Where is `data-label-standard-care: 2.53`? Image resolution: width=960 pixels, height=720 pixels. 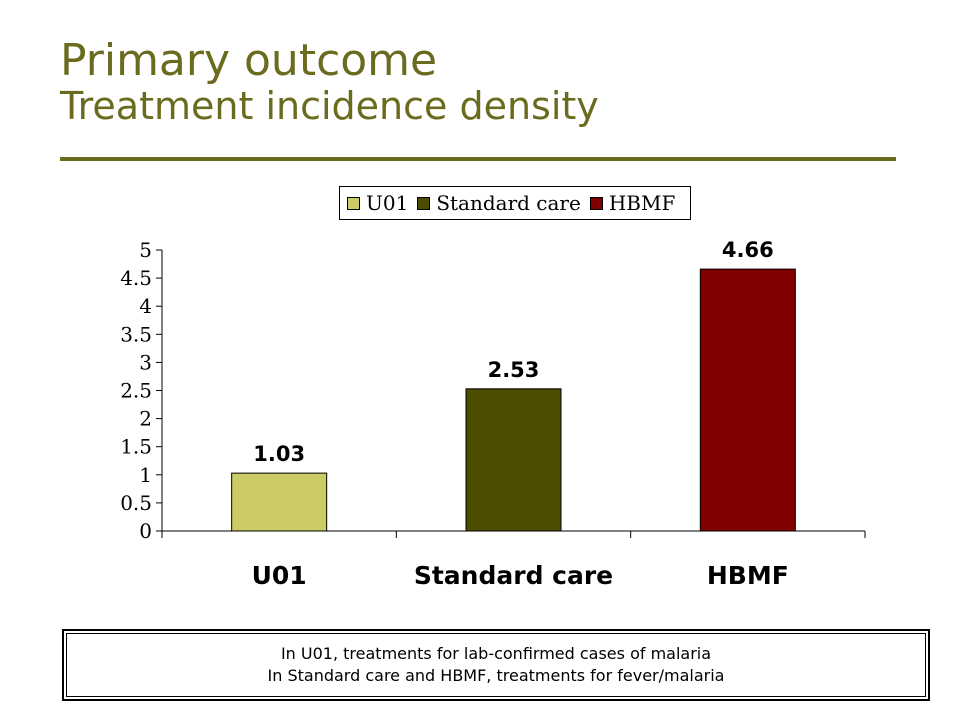 data-label-standard-care: 2.53 is located at coordinates (514, 370).